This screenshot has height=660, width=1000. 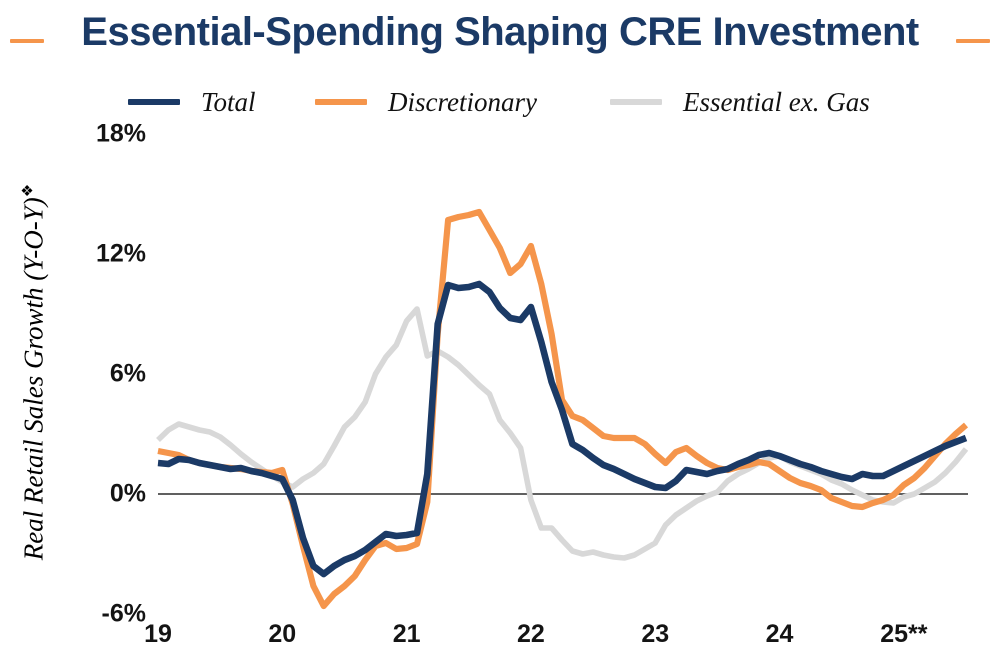 What do you see at coordinates (341, 102) in the screenshot?
I see `legend-swatch-discretionary-icon` at bounding box center [341, 102].